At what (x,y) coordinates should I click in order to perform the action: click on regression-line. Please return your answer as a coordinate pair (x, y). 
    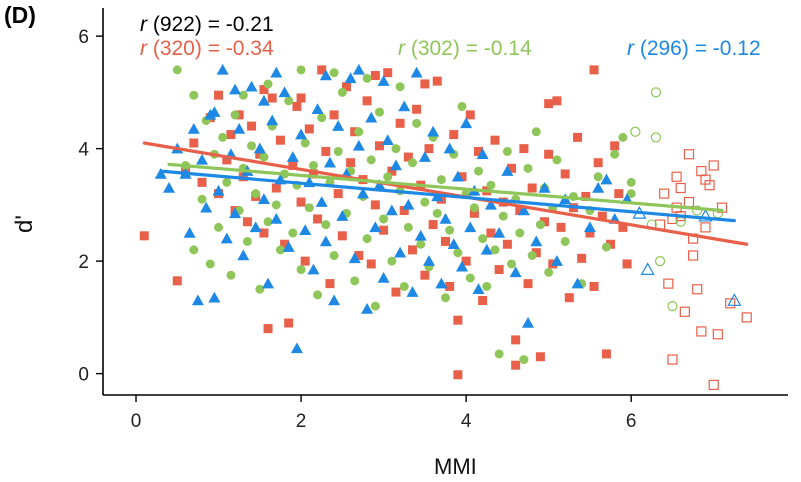
    Looking at the image, I should click on (447, 196).